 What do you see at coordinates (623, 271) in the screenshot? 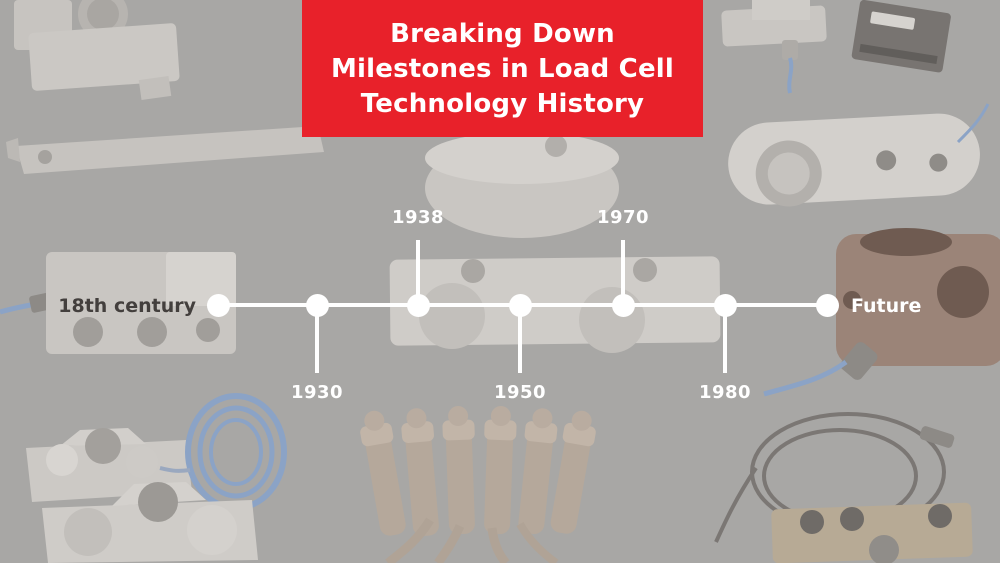
I see `connector-1970` at bounding box center [623, 271].